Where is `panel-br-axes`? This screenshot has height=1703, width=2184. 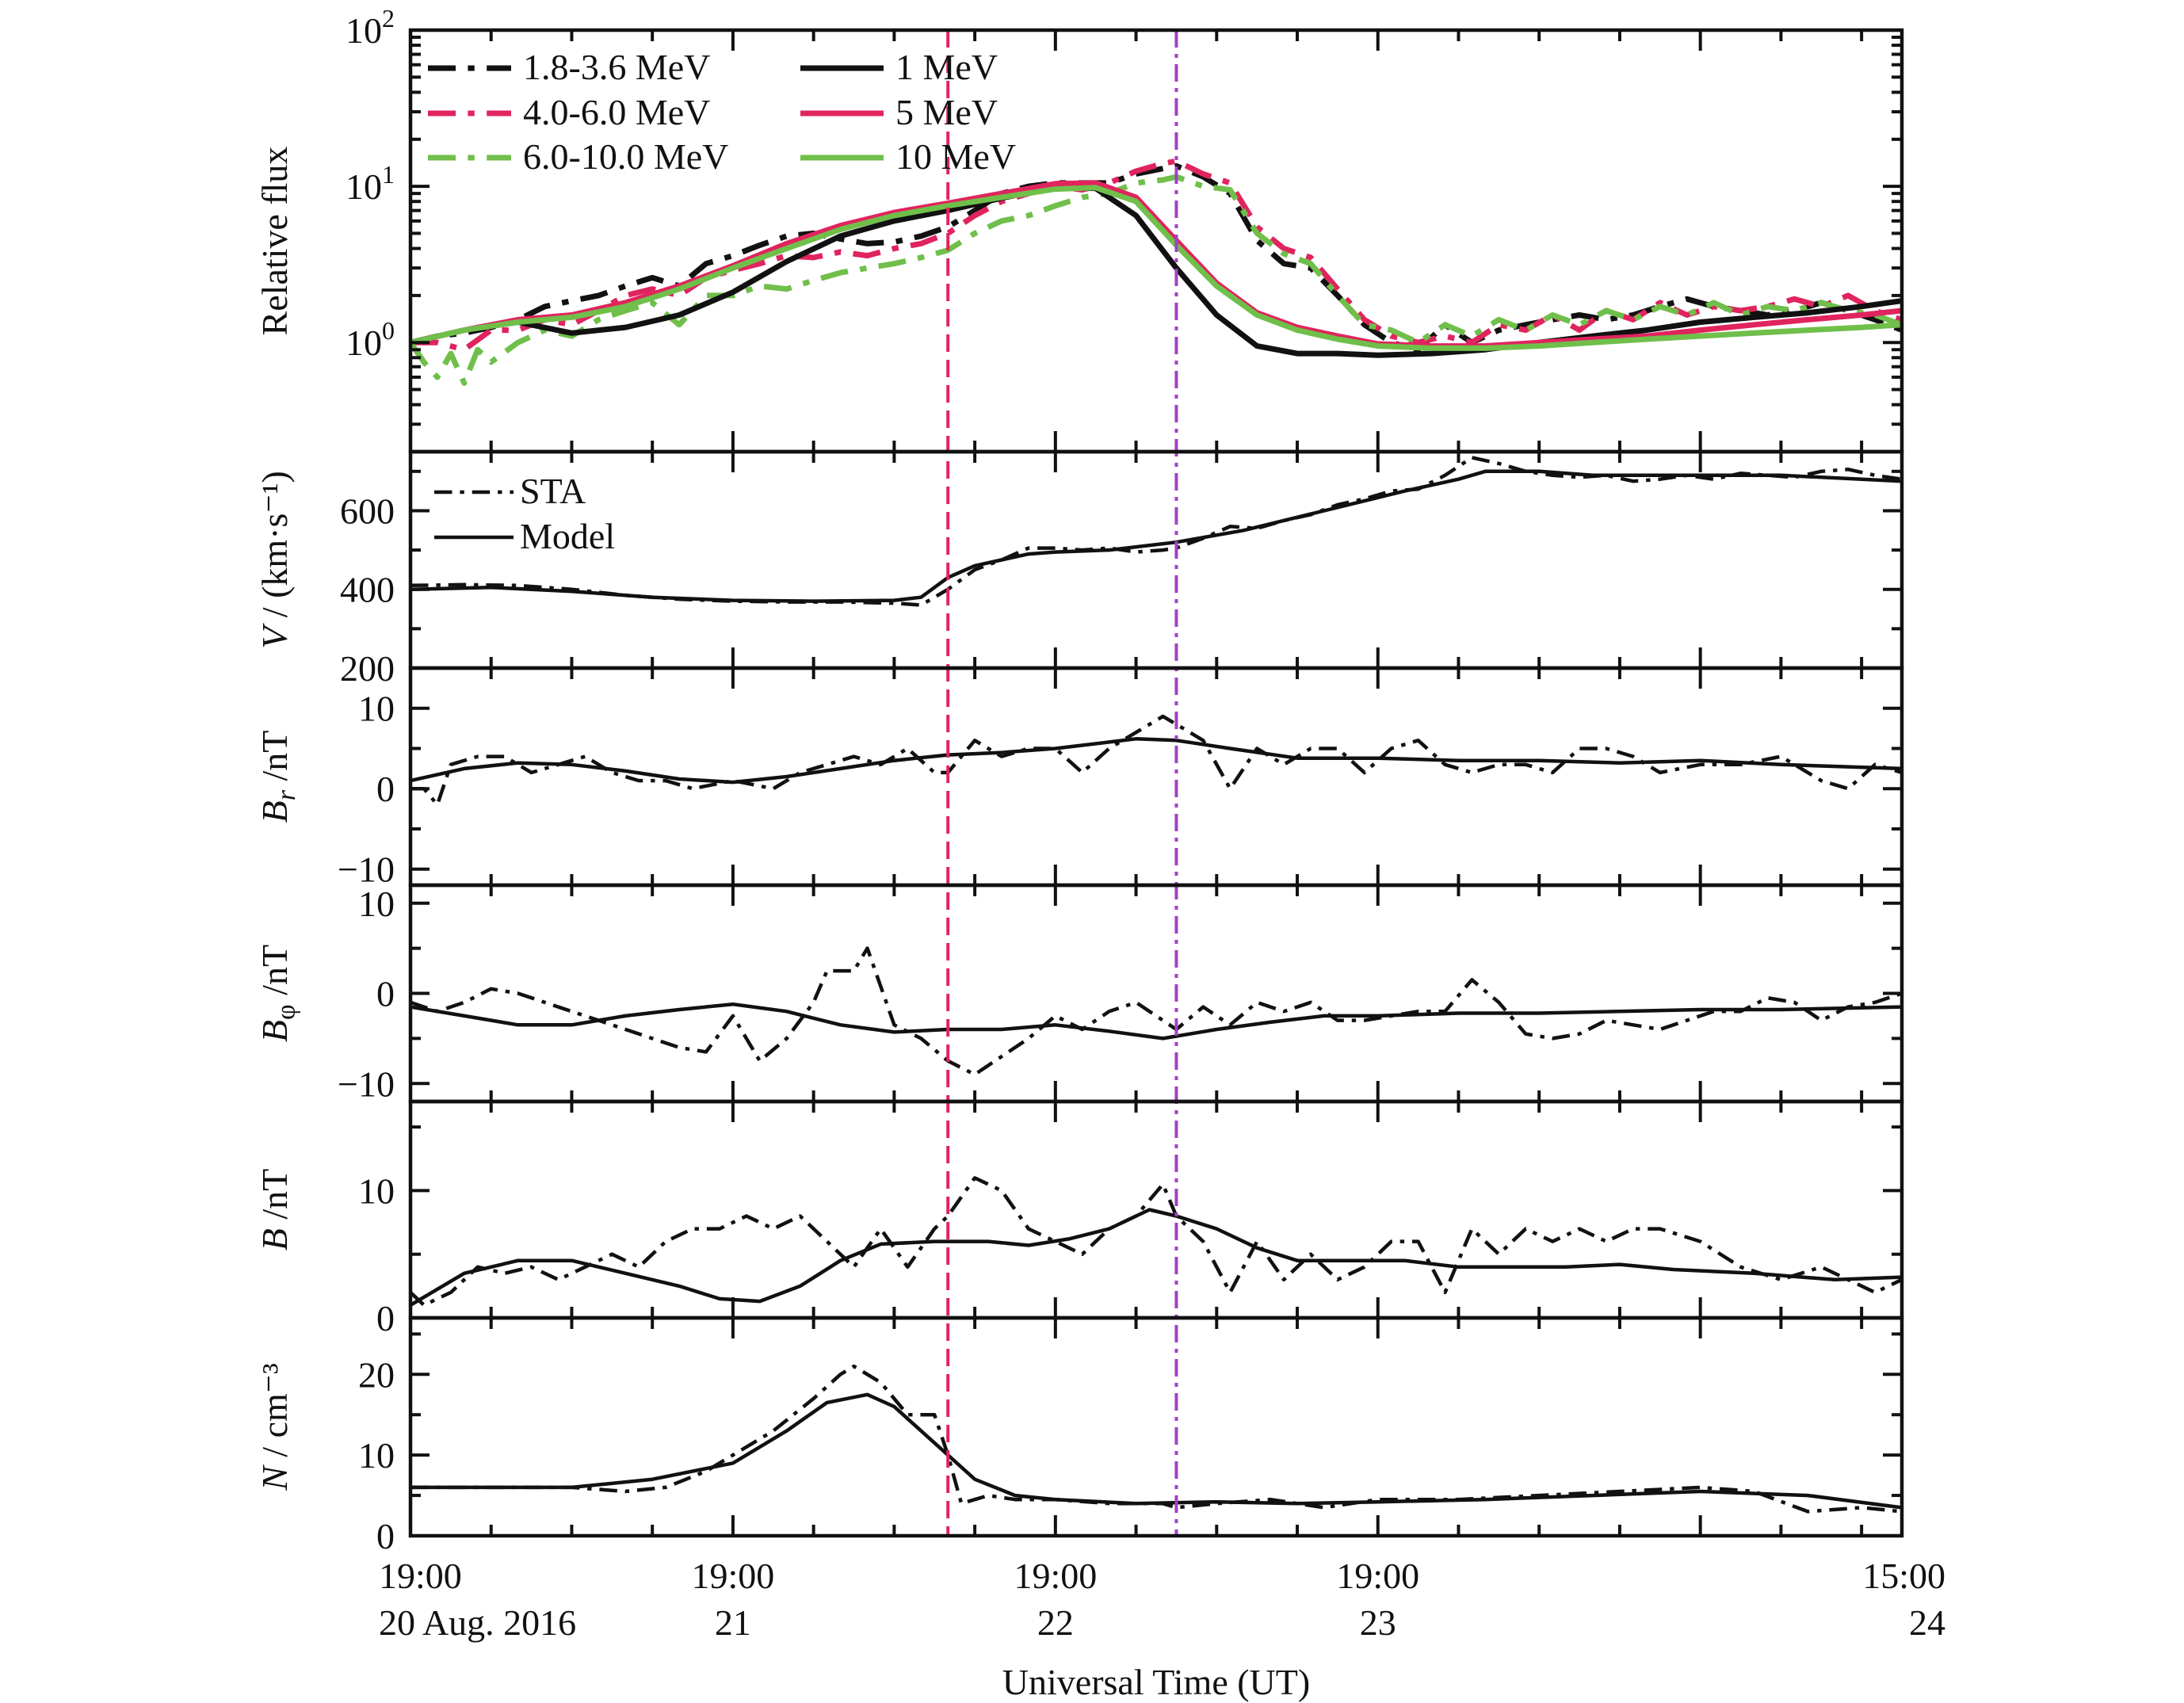
panel-br-axes is located at coordinates (1156, 777).